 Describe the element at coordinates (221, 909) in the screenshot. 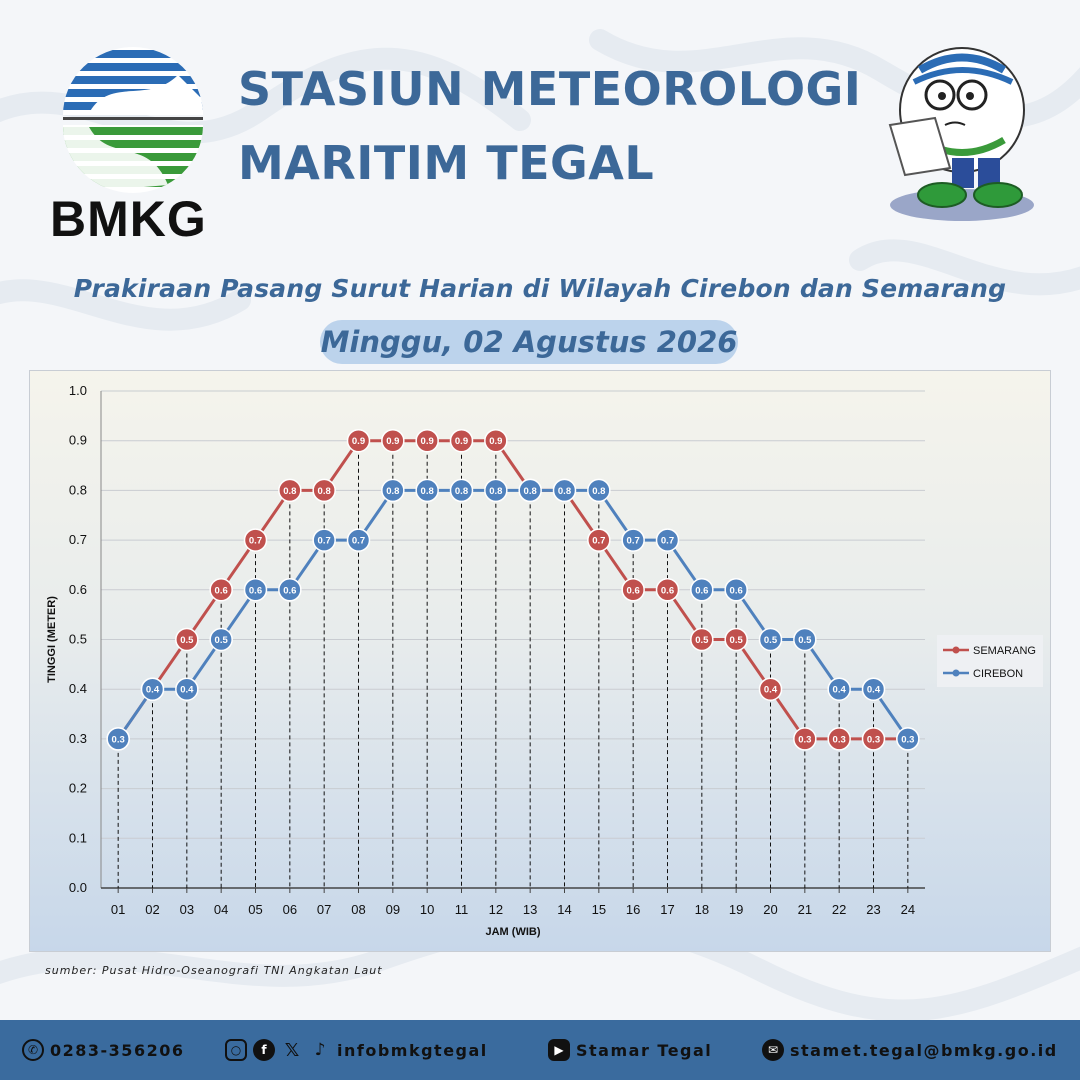

I see `x-tick-label: 04` at that location.